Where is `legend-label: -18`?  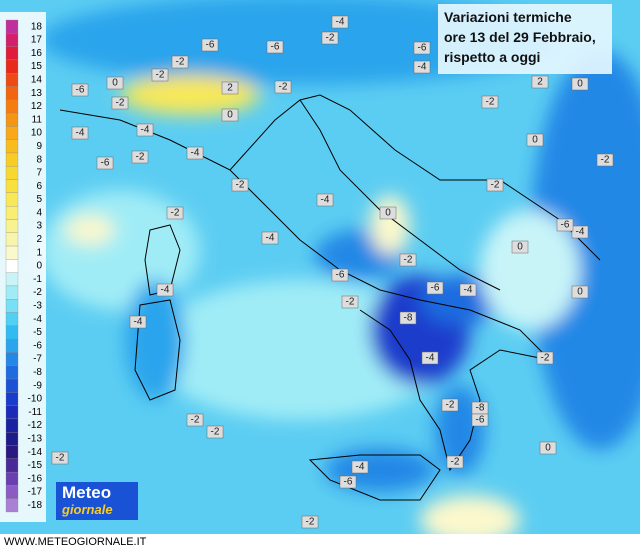 legend-label: -18 is located at coordinates (35, 505).